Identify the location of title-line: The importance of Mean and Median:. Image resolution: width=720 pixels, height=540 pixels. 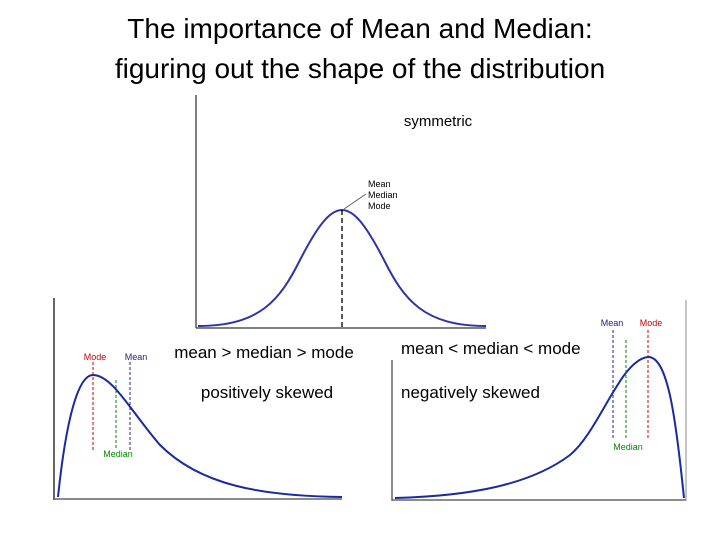
(359, 28).